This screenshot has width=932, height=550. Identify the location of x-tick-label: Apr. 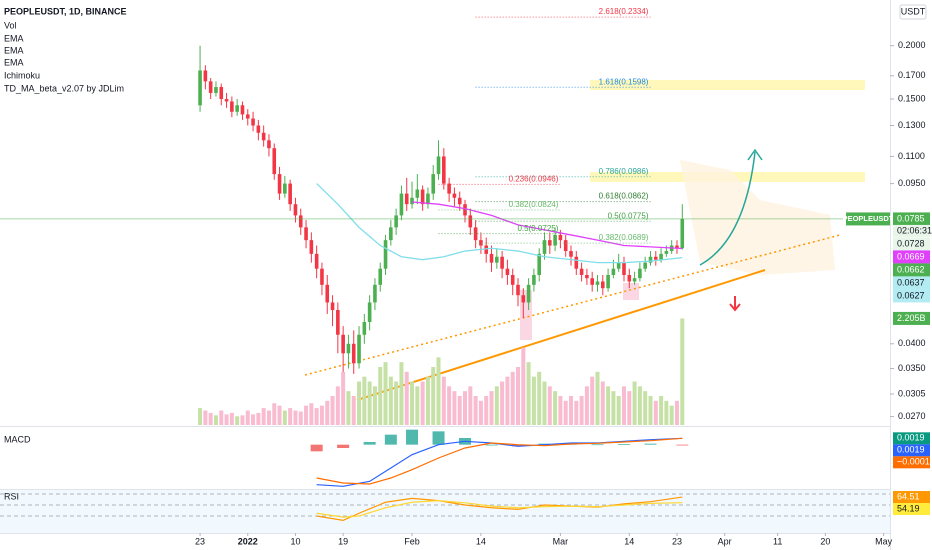
(725, 541).